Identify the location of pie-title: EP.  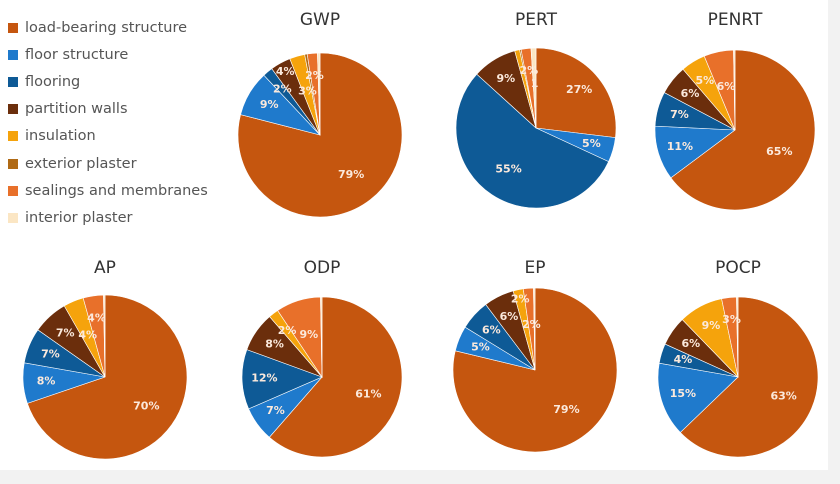
(535, 268).